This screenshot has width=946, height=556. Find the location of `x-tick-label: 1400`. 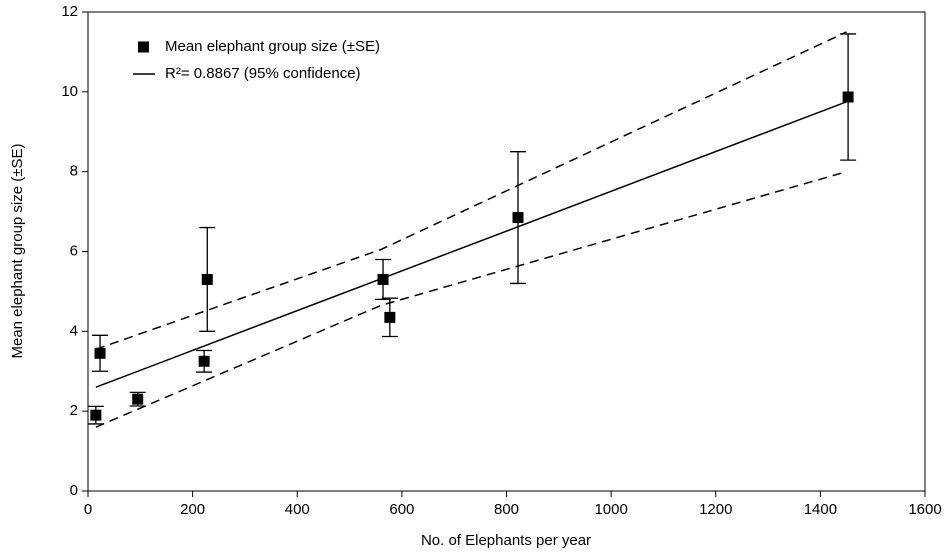

x-tick-label: 1400 is located at coordinates (820, 509).